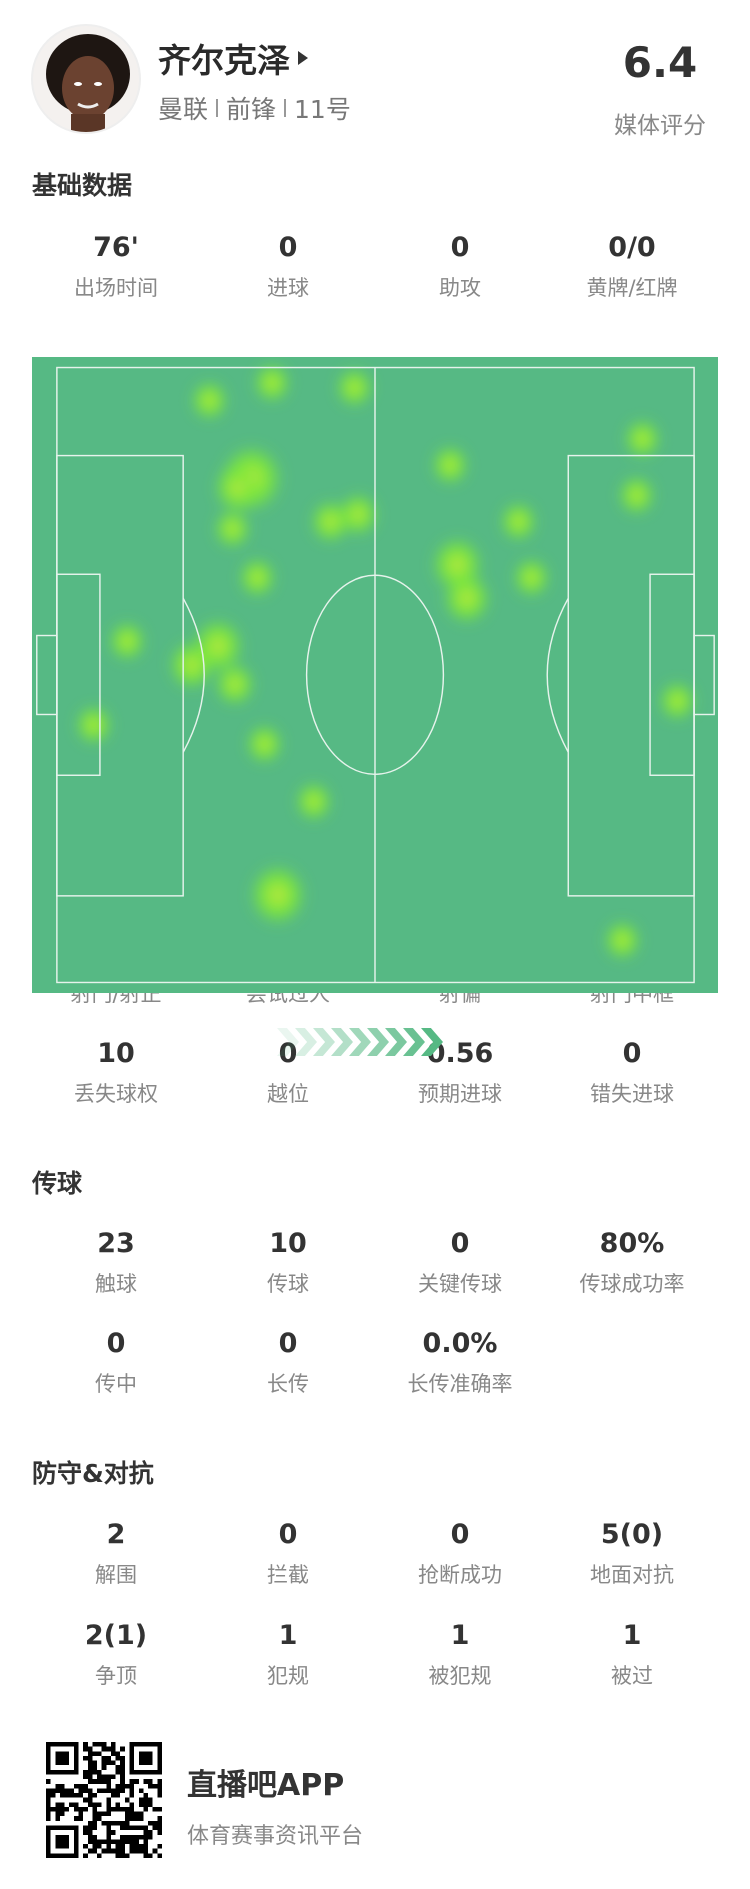  What do you see at coordinates (104, 1800) in the screenshot?
I see `qr-code` at bounding box center [104, 1800].